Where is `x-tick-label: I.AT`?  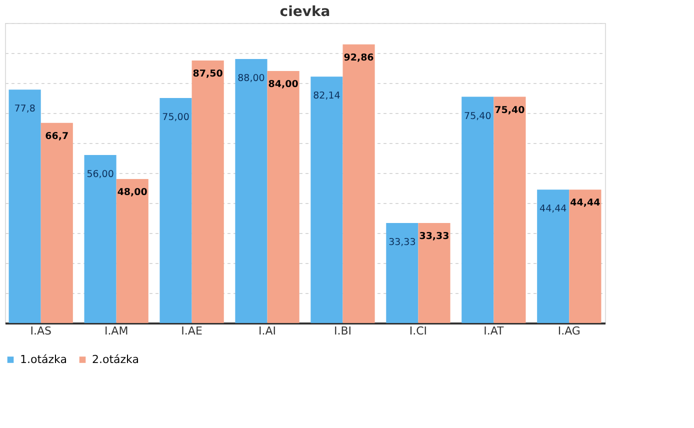 x-tick-label: I.AT is located at coordinates (494, 331).